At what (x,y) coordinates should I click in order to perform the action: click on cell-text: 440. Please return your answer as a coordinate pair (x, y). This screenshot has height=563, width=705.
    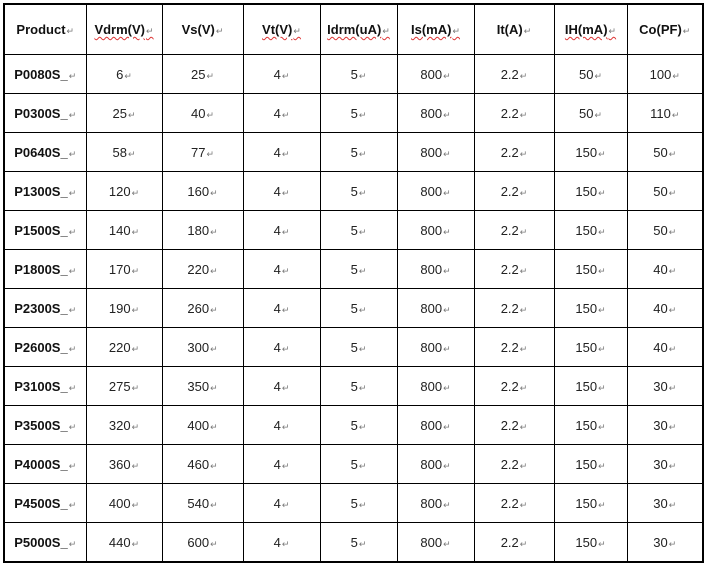
    Looking at the image, I should click on (124, 542).